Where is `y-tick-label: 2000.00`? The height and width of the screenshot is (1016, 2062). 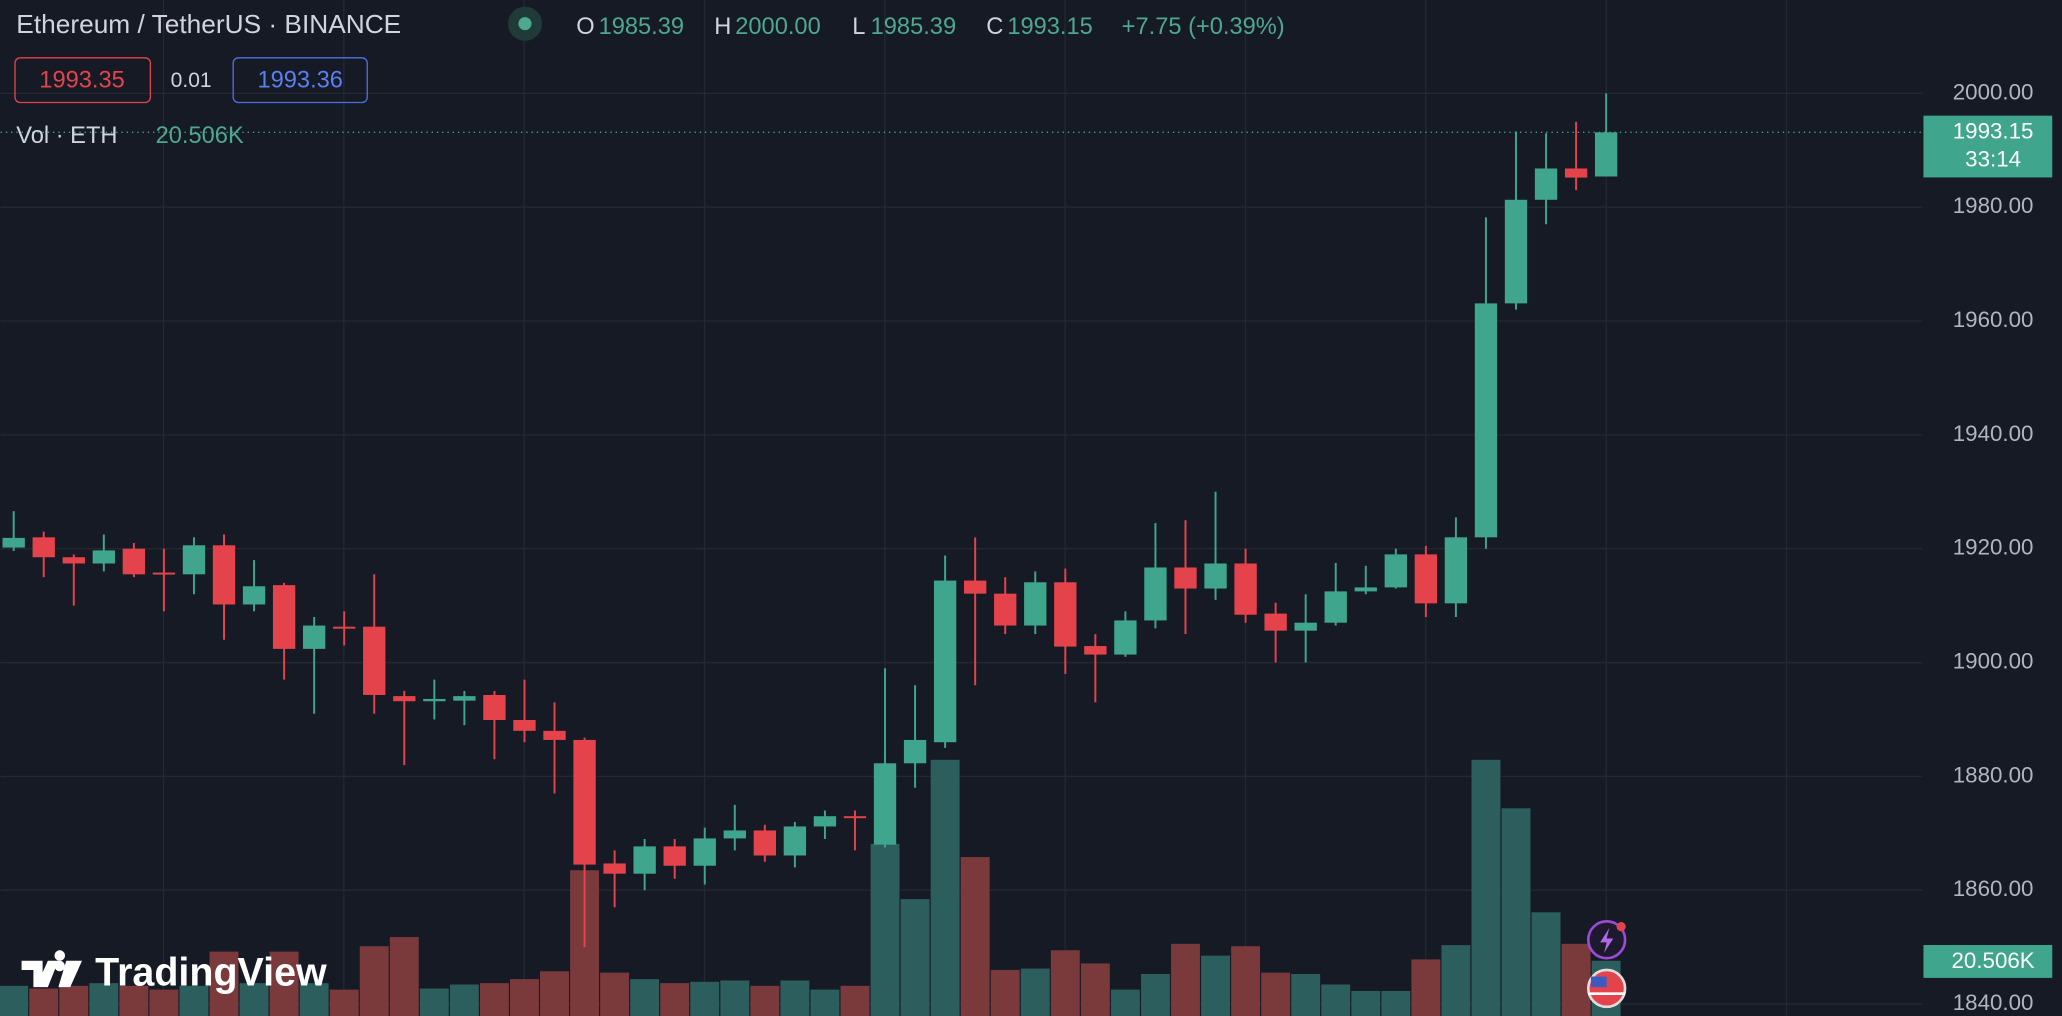
y-tick-label: 2000.00 is located at coordinates (1993, 91).